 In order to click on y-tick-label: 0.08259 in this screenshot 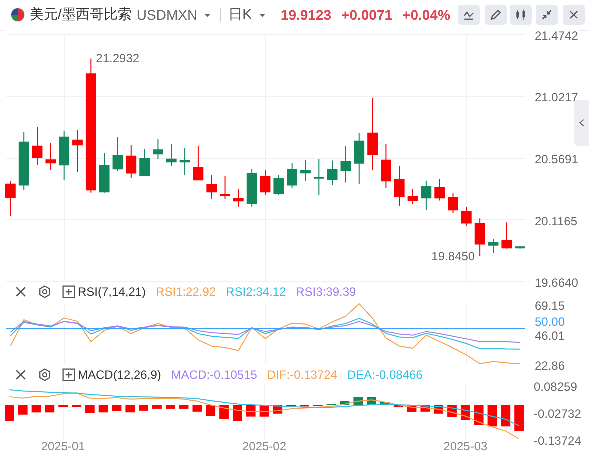, I will do `click(556, 387)`.